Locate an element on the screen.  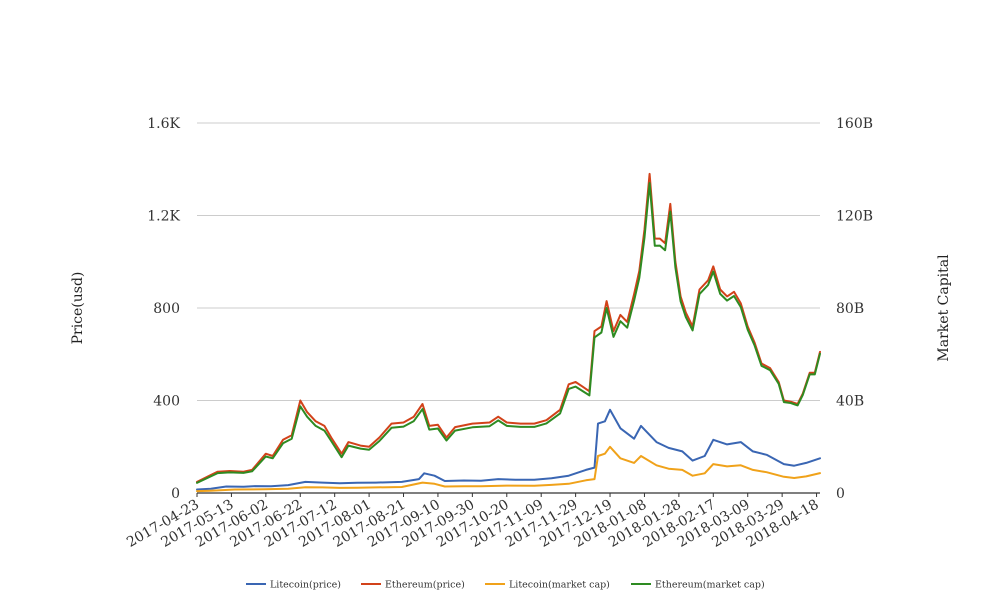
right-y-axis: 0 40B 80B 120B 160B is located at coordinates (854, 309).